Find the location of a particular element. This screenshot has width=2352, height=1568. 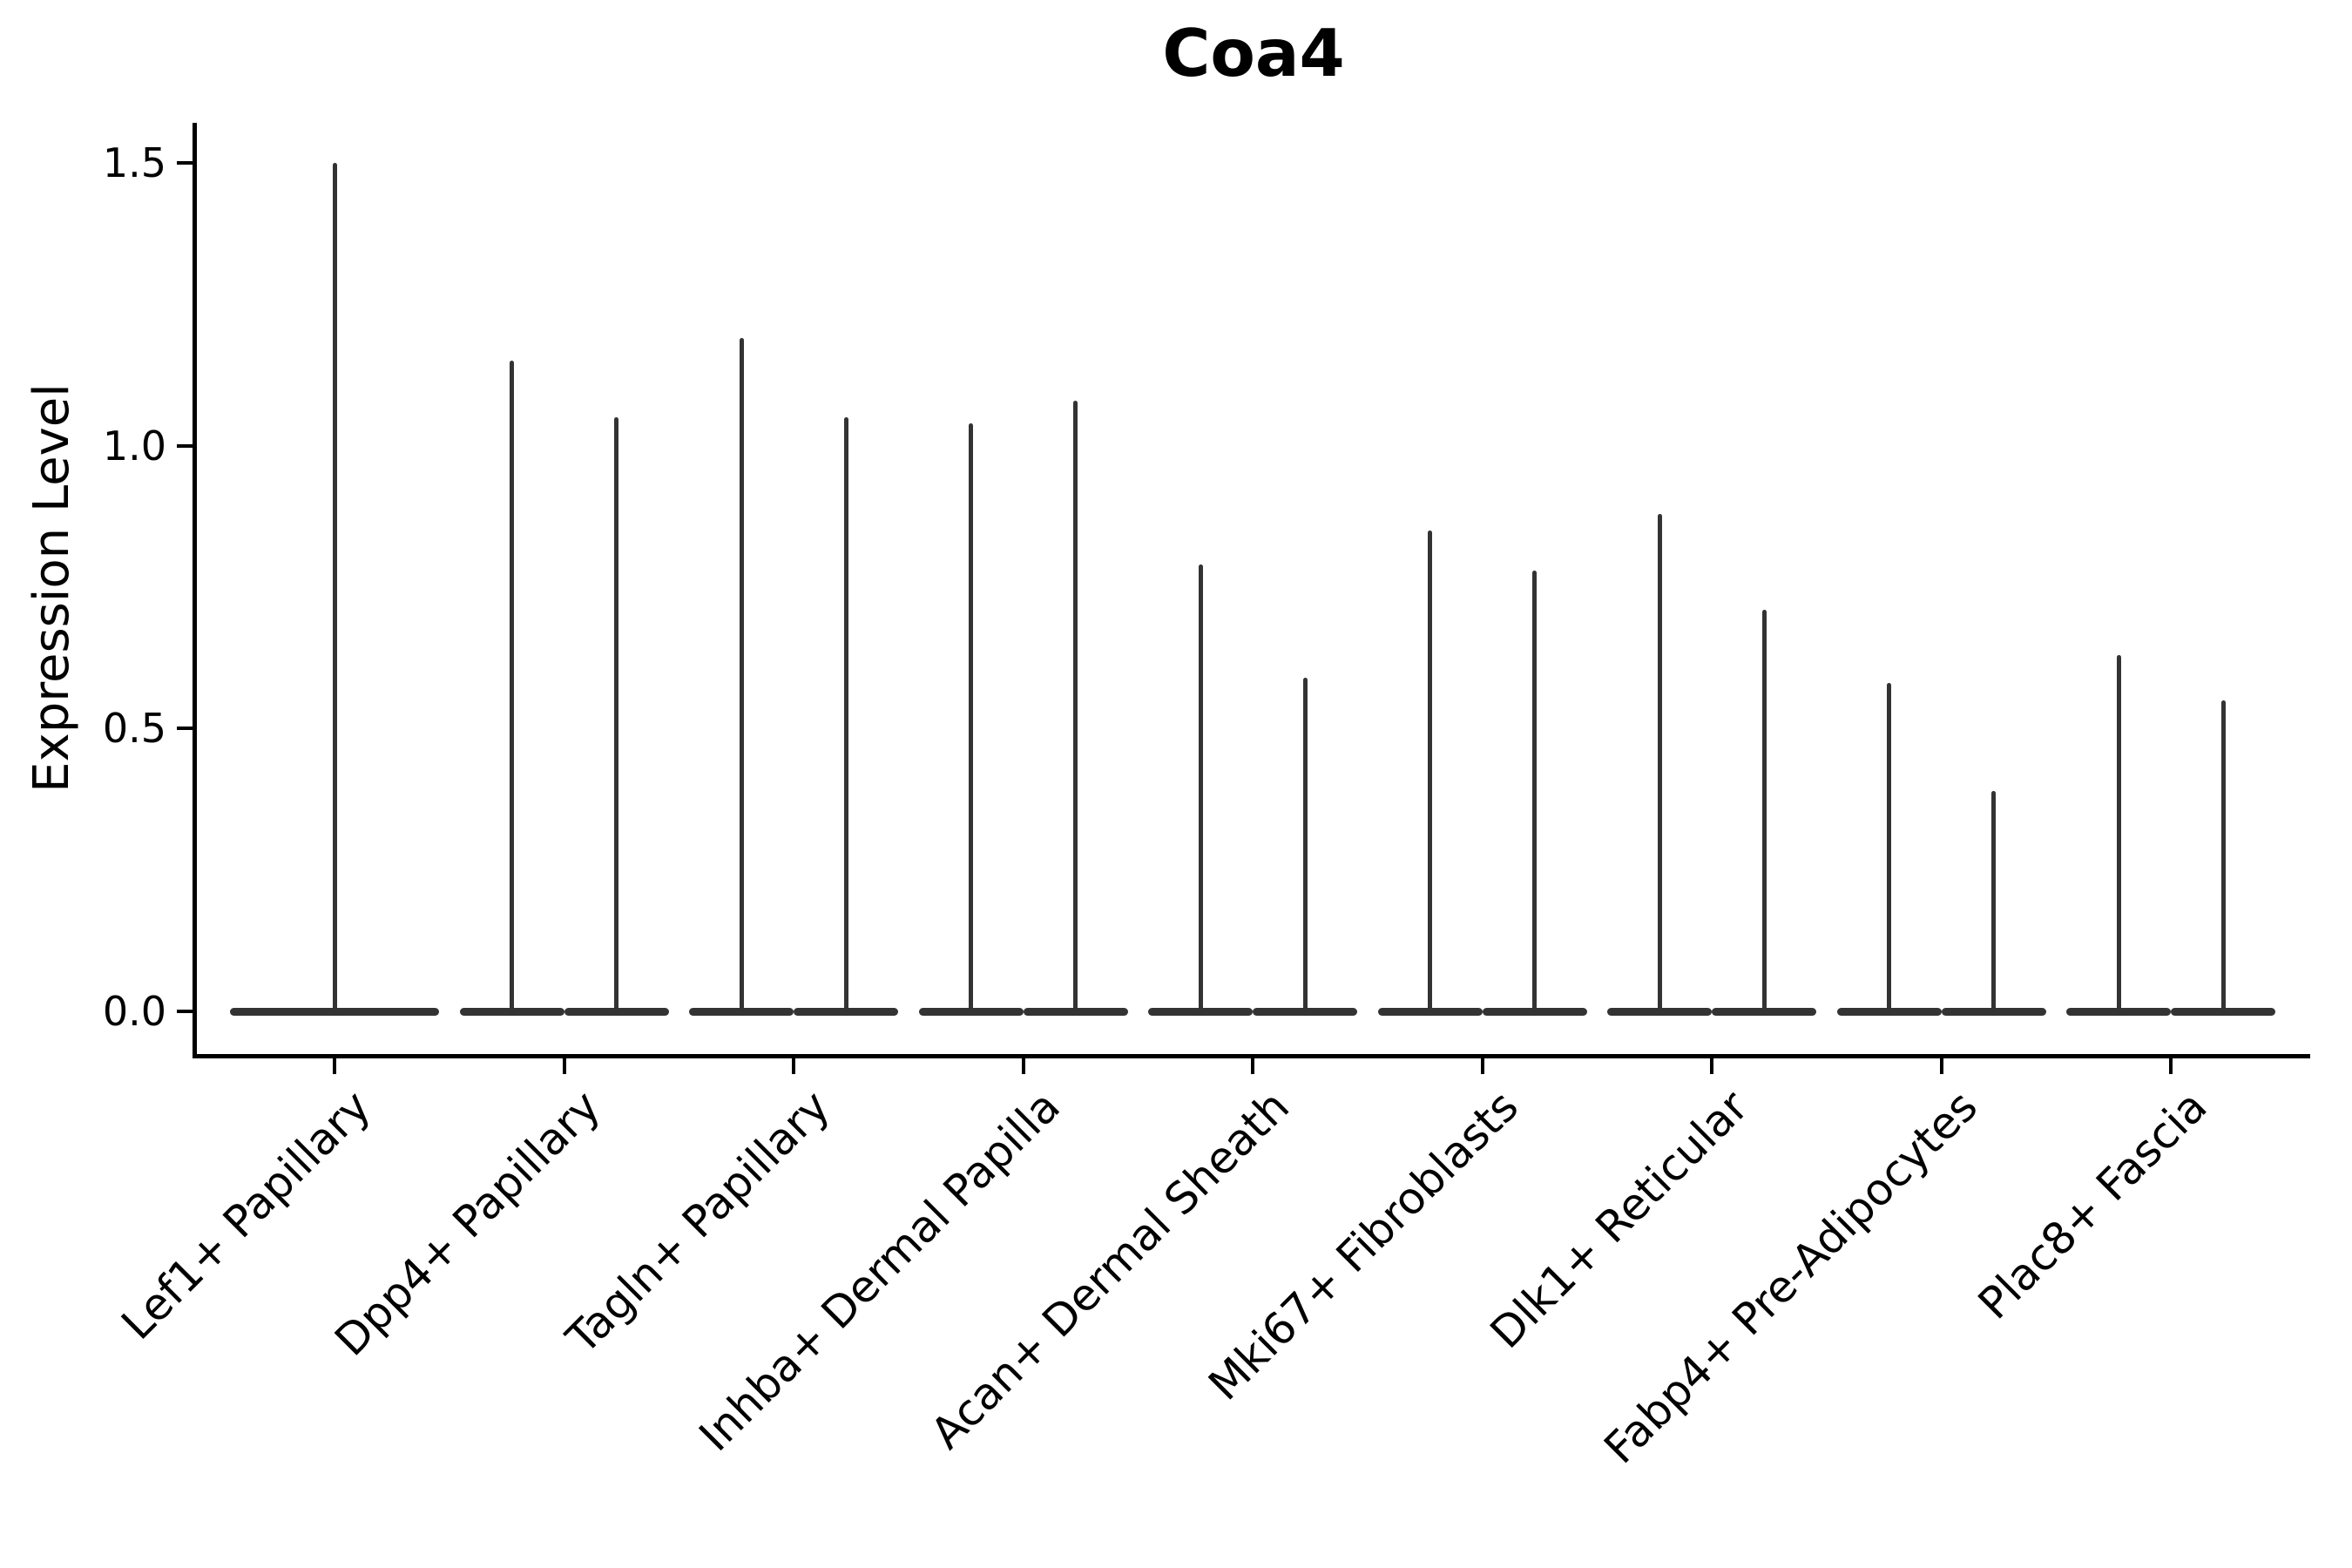

x-axis-spine is located at coordinates (1251, 1056).